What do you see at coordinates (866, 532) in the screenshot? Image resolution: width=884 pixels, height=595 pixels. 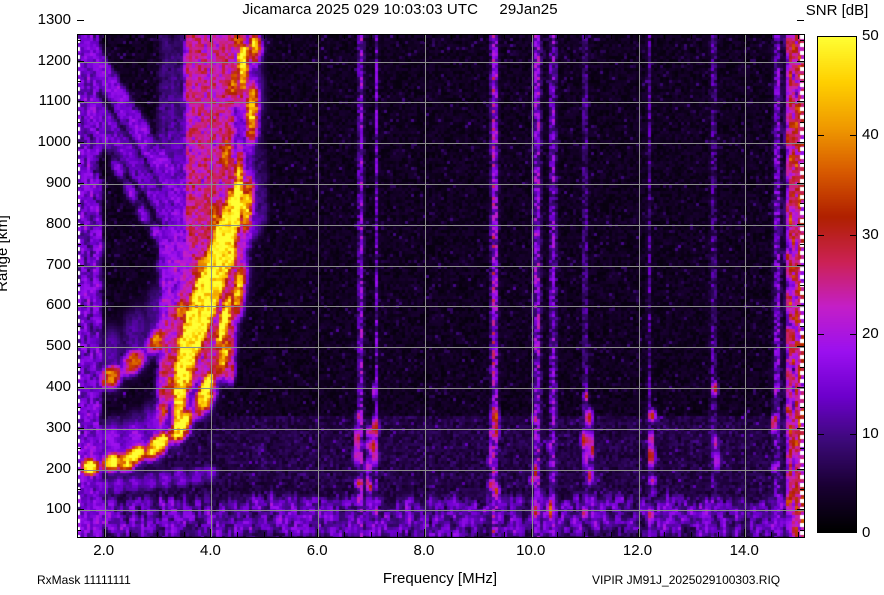 I see `colorbar-tick-label: 0` at bounding box center [866, 532].